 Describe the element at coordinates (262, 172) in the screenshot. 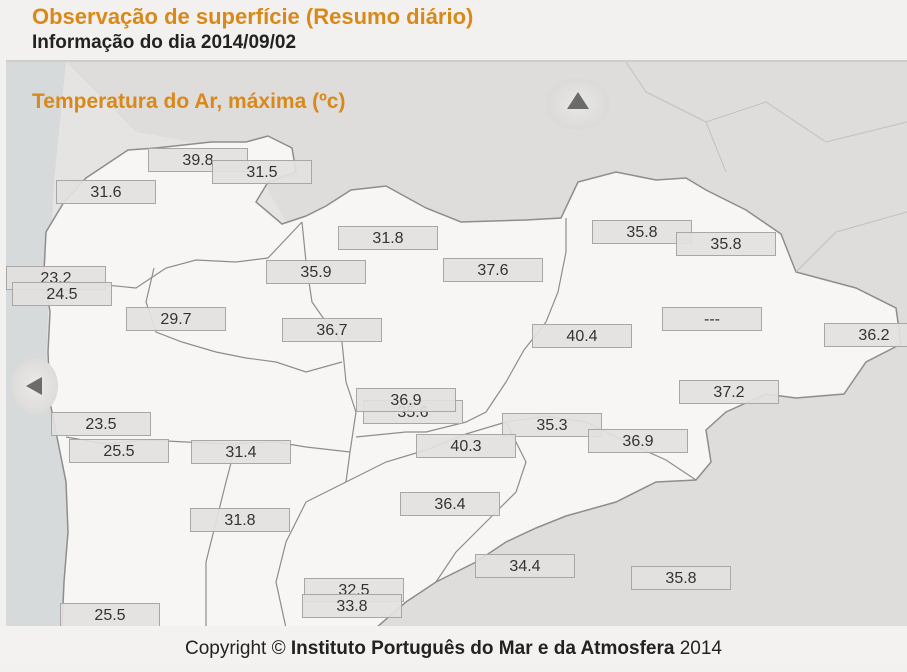

I see `station-value: 31.5` at that location.